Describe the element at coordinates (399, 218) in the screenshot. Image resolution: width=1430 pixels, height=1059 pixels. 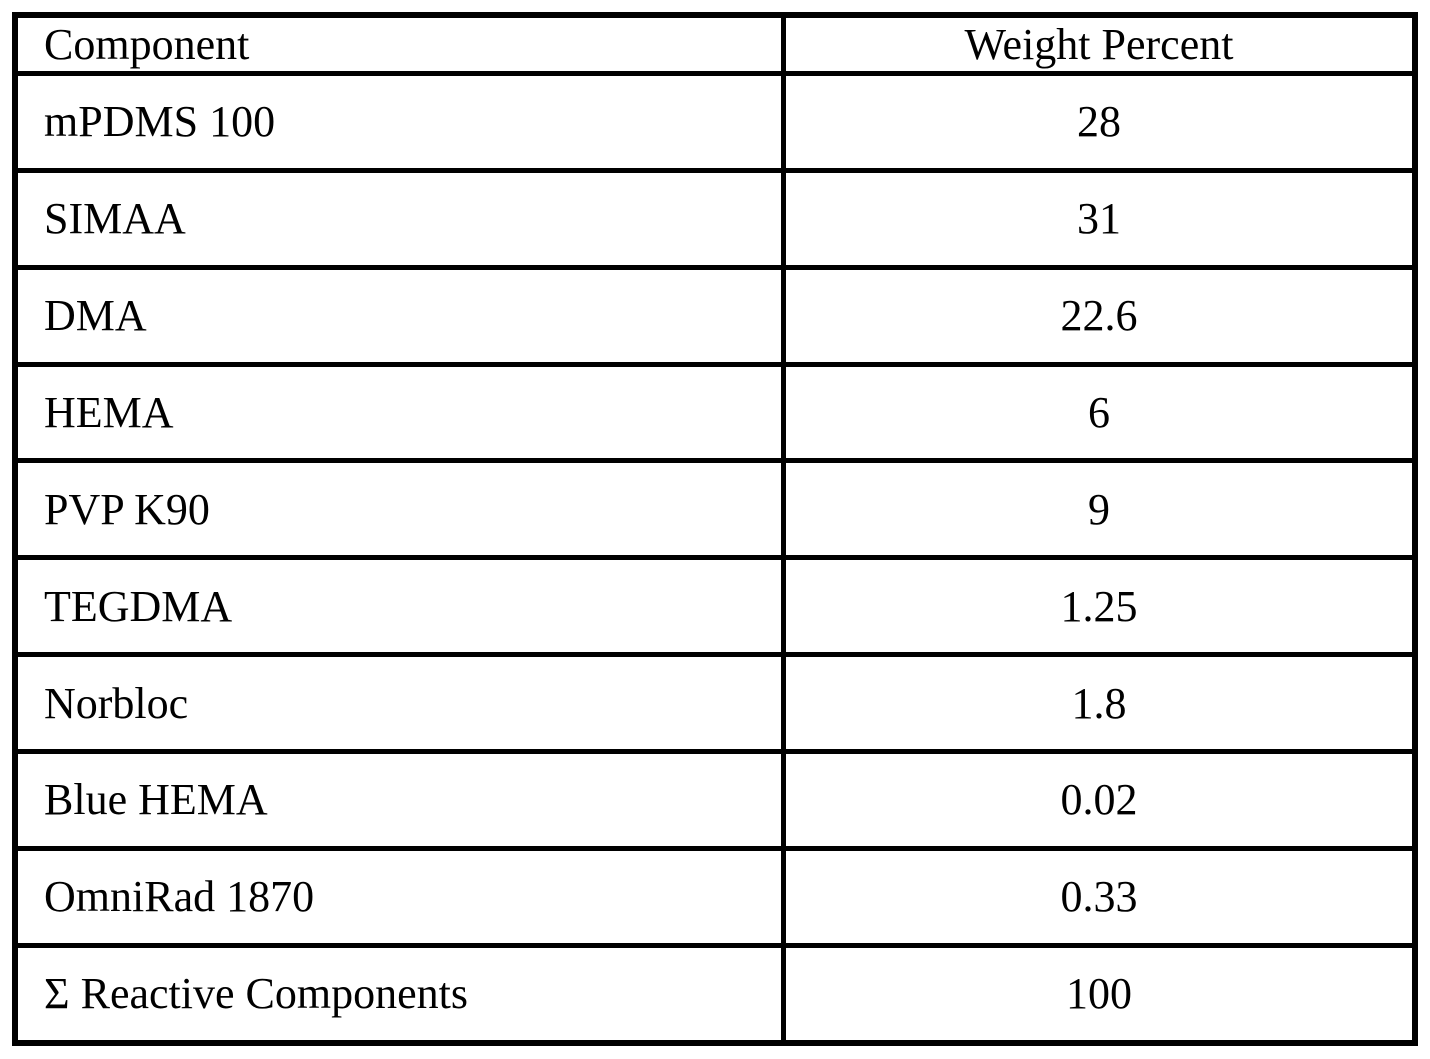
I see `component-cell: SIMAA` at that location.